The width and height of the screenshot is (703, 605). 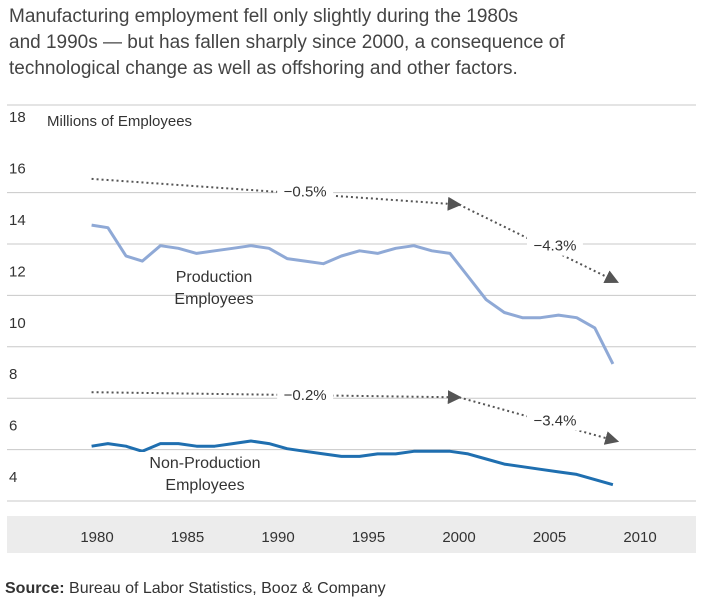 What do you see at coordinates (17, 297) in the screenshot?
I see `y-tick-labels: 4 6 8 10 12 14 16 18` at bounding box center [17, 297].